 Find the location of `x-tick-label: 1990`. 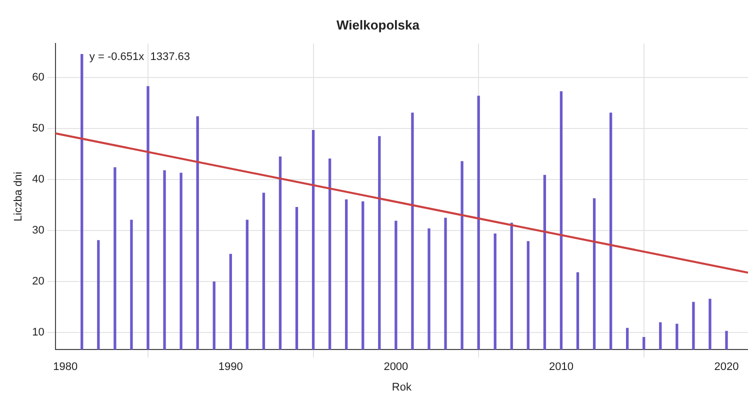

x-tick-label: 1990 is located at coordinates (230, 367).